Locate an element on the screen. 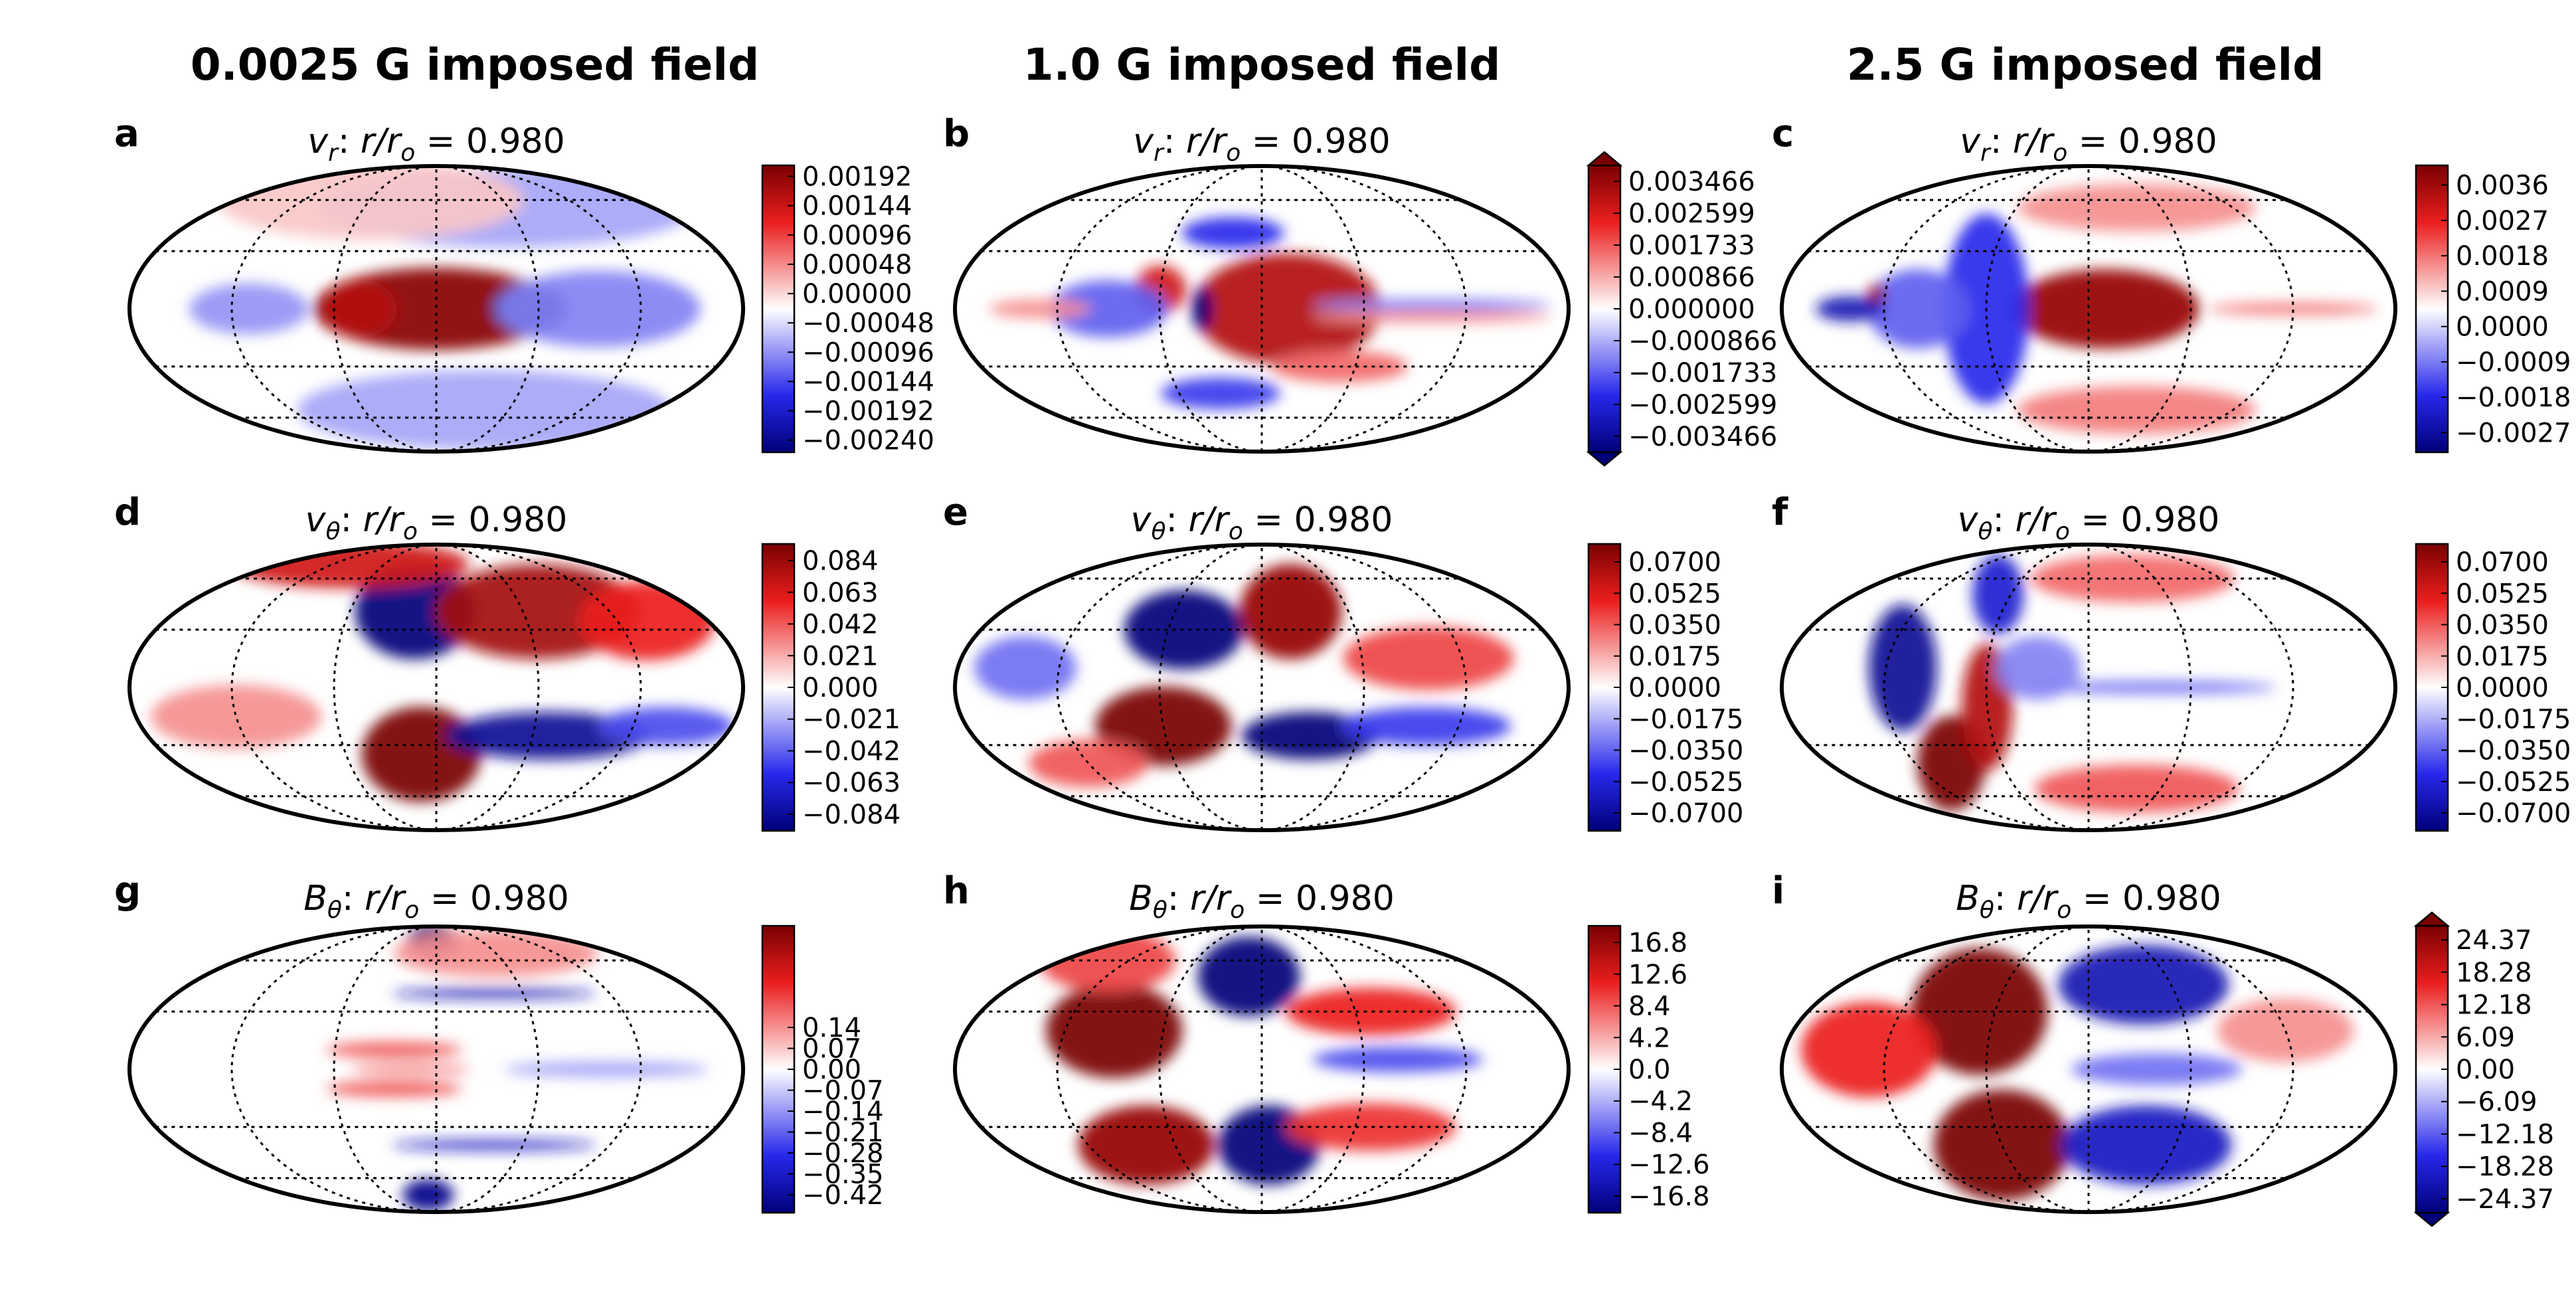 This screenshot has height=1315, width=2576. map-field-e is located at coordinates (1262, 687).